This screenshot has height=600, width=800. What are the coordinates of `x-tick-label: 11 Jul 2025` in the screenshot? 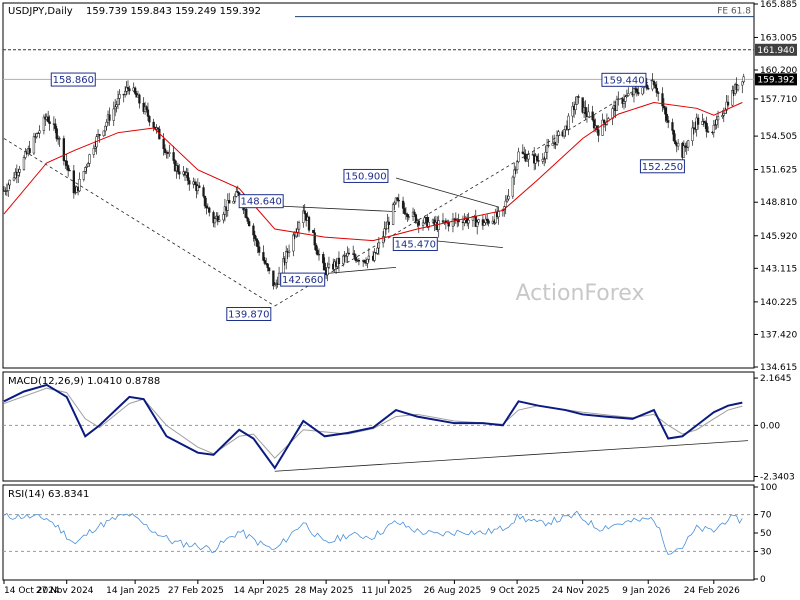 It's located at (386, 591).